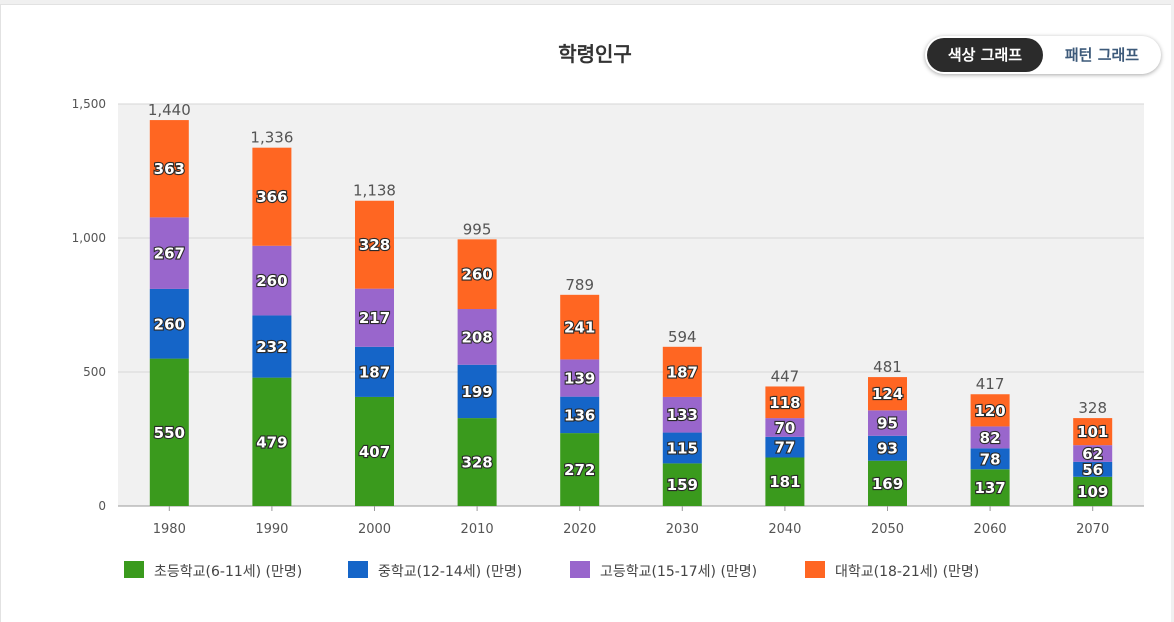  I want to click on x-tick-label: 2070, so click(1092, 529).